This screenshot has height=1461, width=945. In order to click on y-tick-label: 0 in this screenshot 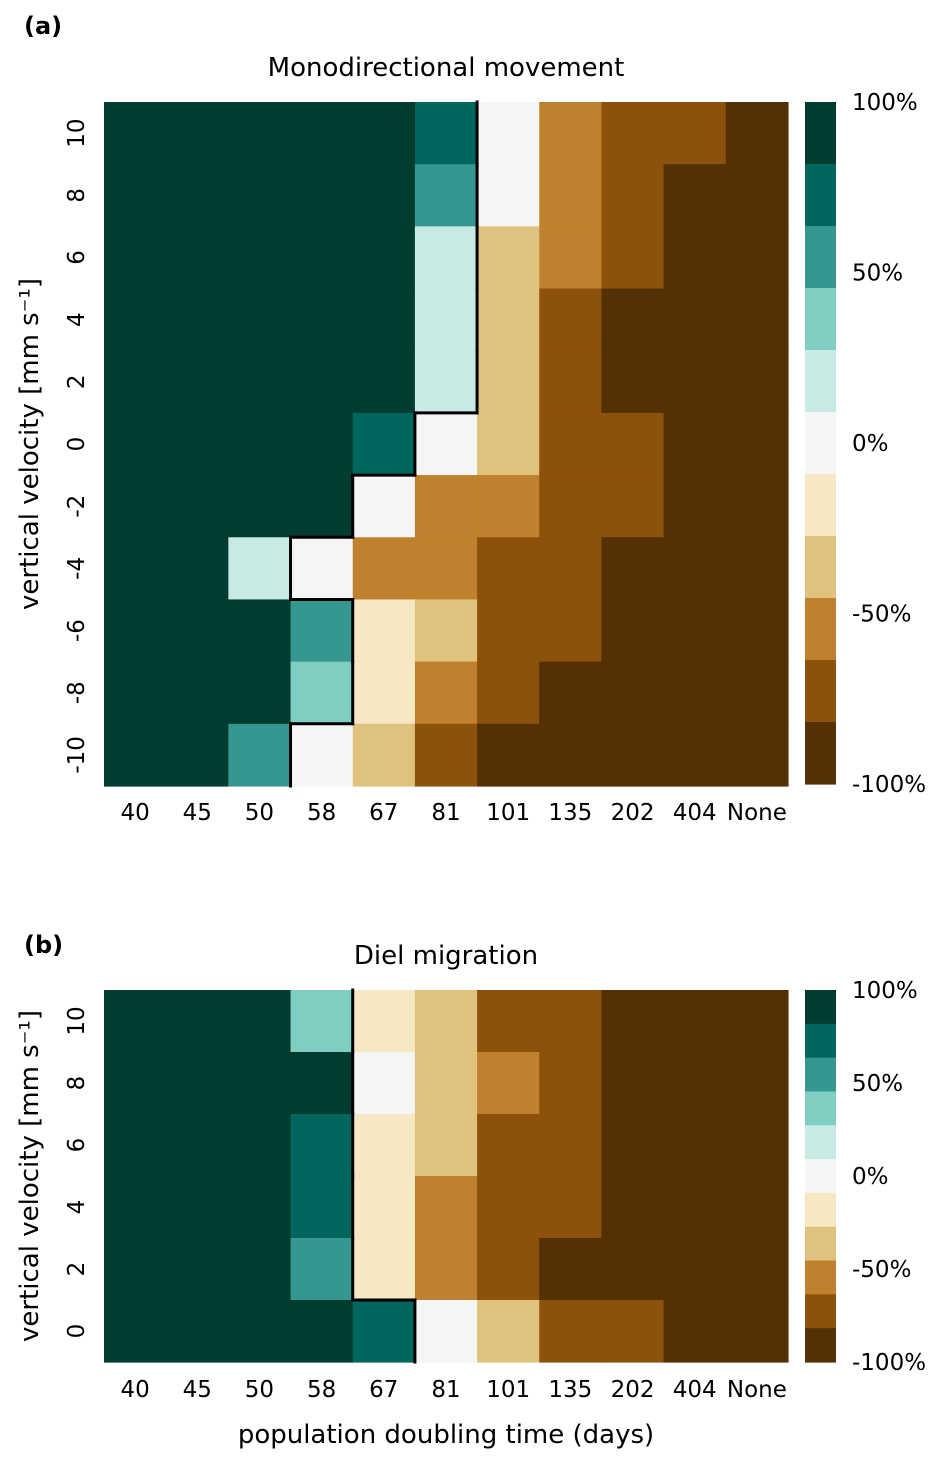, I will do `click(77, 444)`.